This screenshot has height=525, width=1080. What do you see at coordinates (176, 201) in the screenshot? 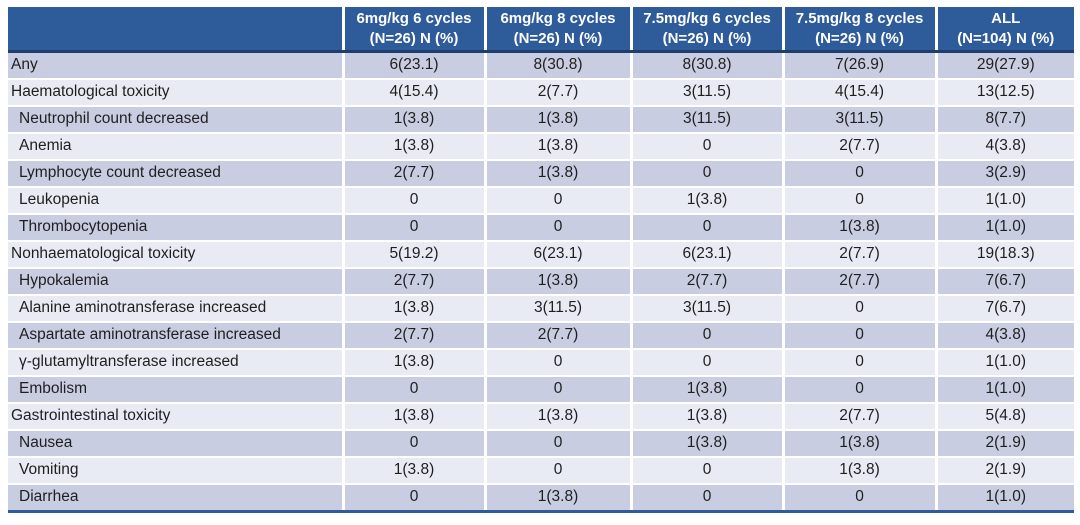
I see `row-label: Leukopenia` at bounding box center [176, 201].